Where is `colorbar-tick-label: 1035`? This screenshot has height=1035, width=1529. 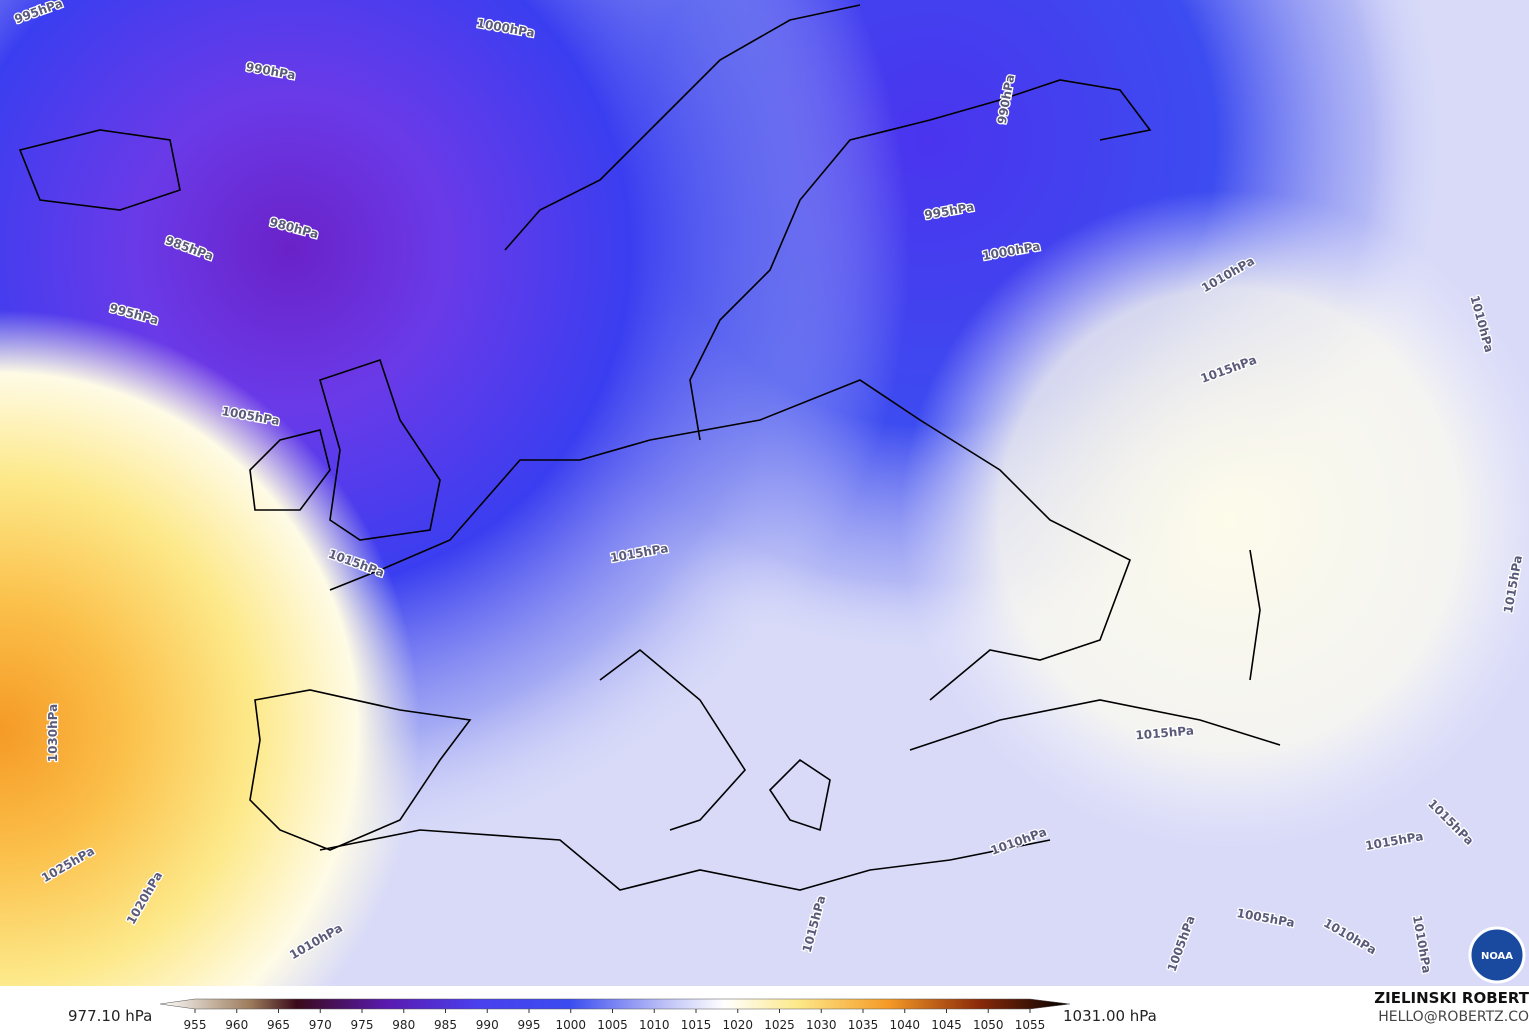 colorbar-tick-label: 1035 is located at coordinates (863, 1025).